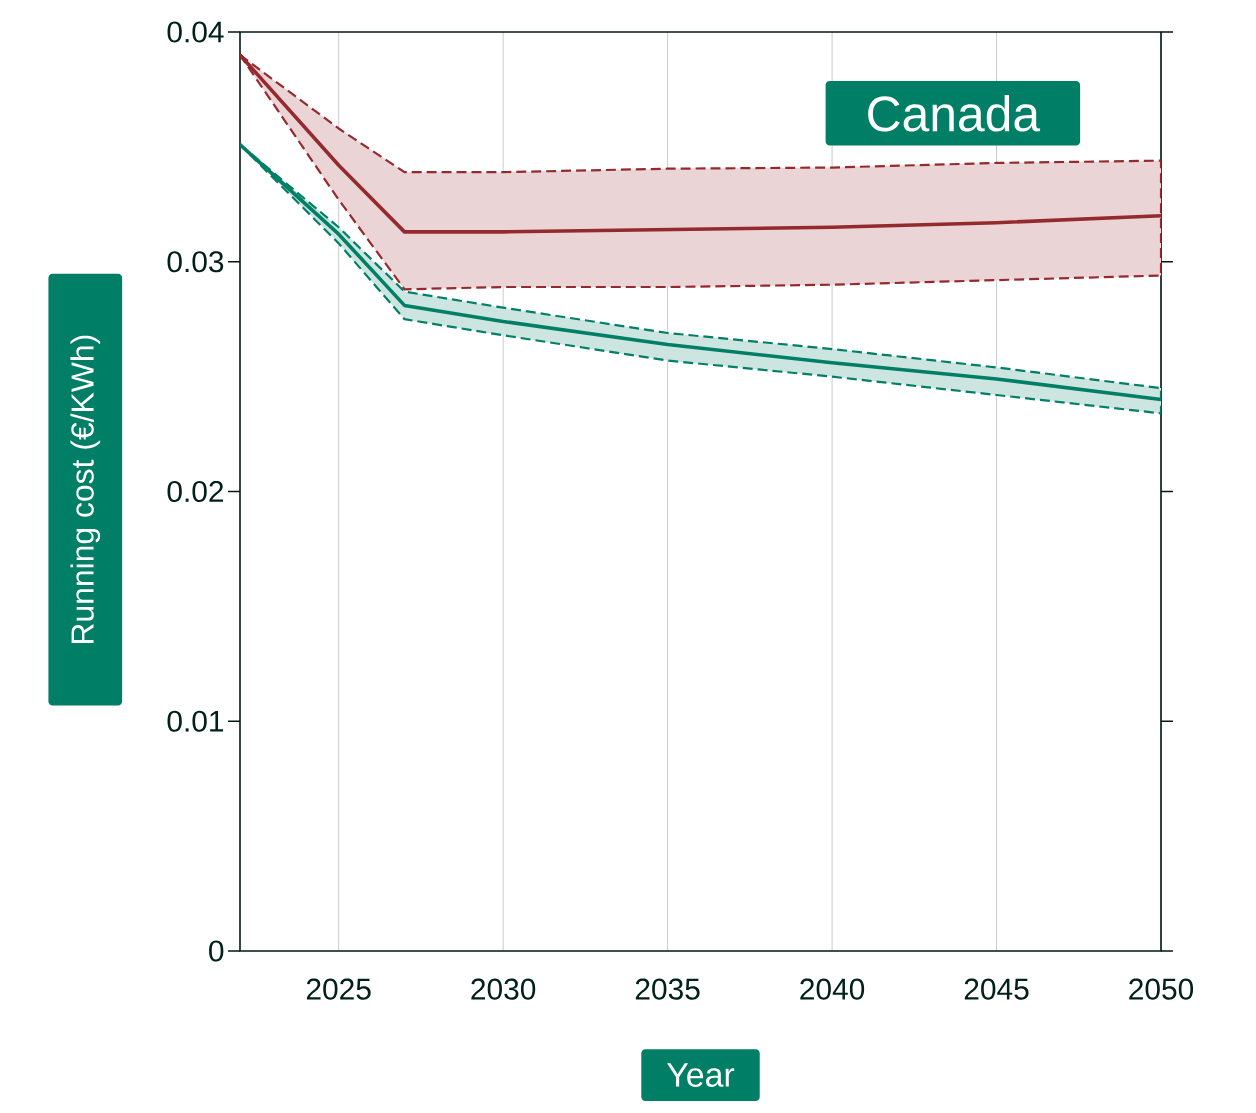  Describe the element at coordinates (996, 989) in the screenshot. I see `x-tick-label: 2045` at that location.